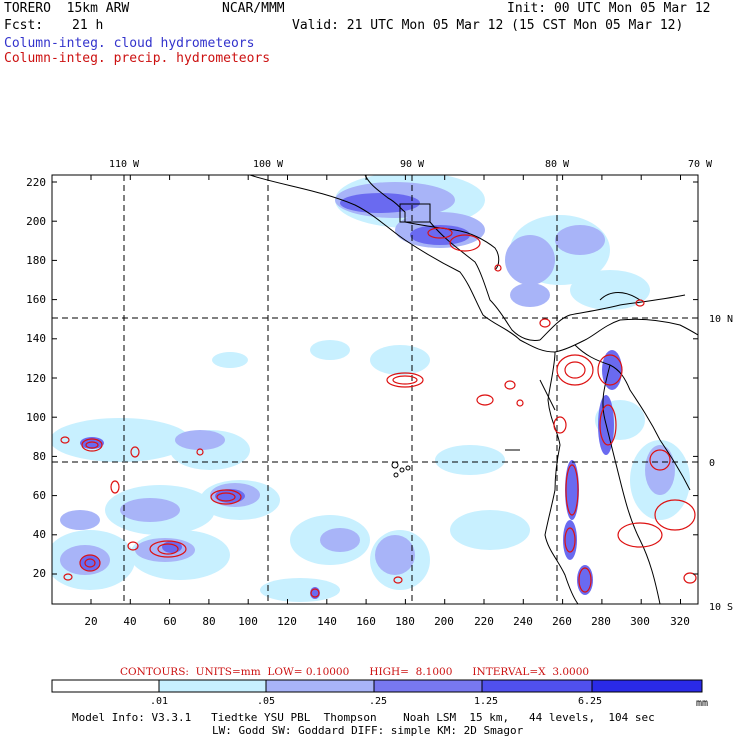  I want to click on lat-label: 10 S, so click(721, 607).